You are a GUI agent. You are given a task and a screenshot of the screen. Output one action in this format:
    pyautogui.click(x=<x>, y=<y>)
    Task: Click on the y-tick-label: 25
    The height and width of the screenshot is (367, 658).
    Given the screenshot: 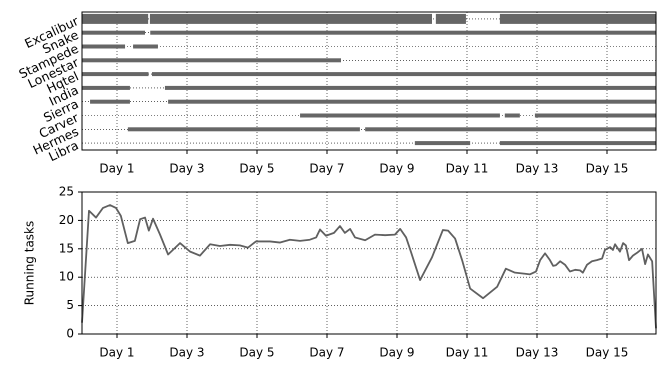 What is the action you would take?
    pyautogui.click(x=66, y=192)
    